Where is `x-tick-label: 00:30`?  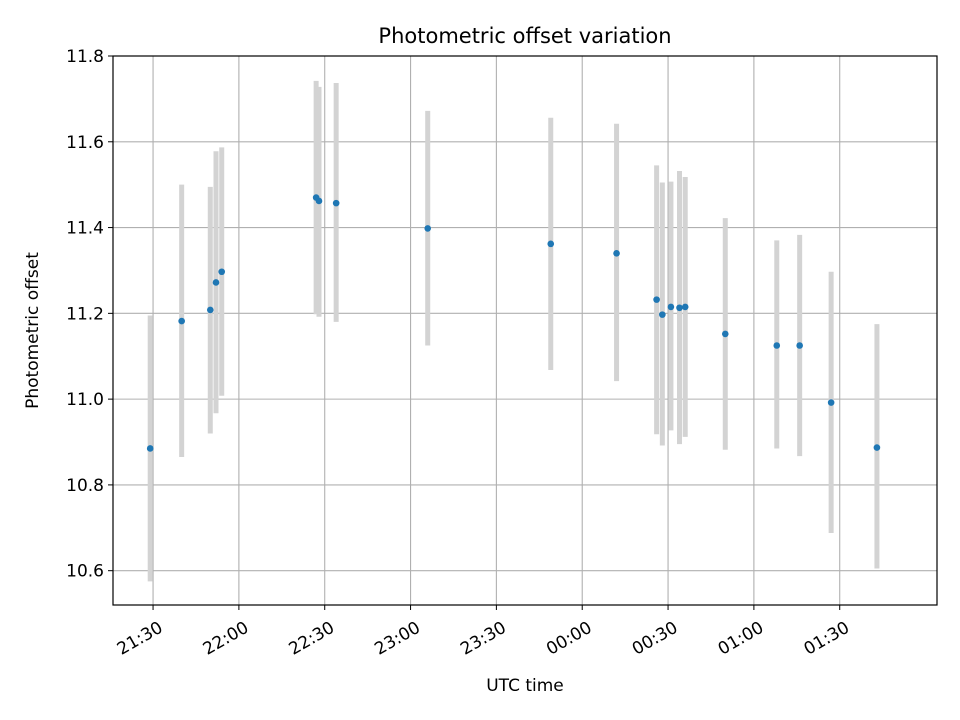 x-tick-label: 00:30 is located at coordinates (655, 639).